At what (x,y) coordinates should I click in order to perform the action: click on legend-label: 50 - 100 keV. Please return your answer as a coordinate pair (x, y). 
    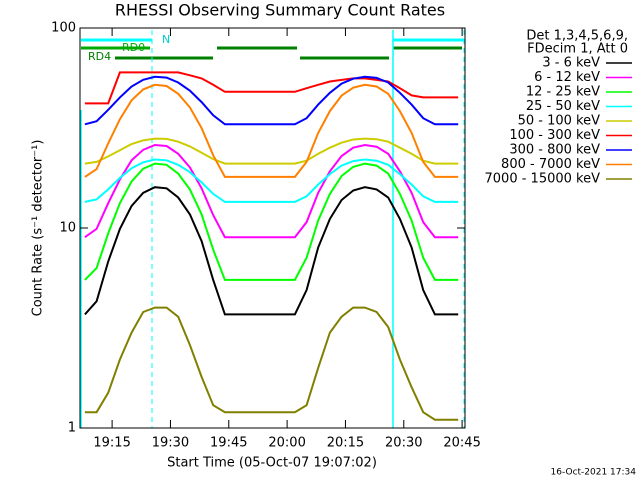
    Looking at the image, I should click on (559, 121).